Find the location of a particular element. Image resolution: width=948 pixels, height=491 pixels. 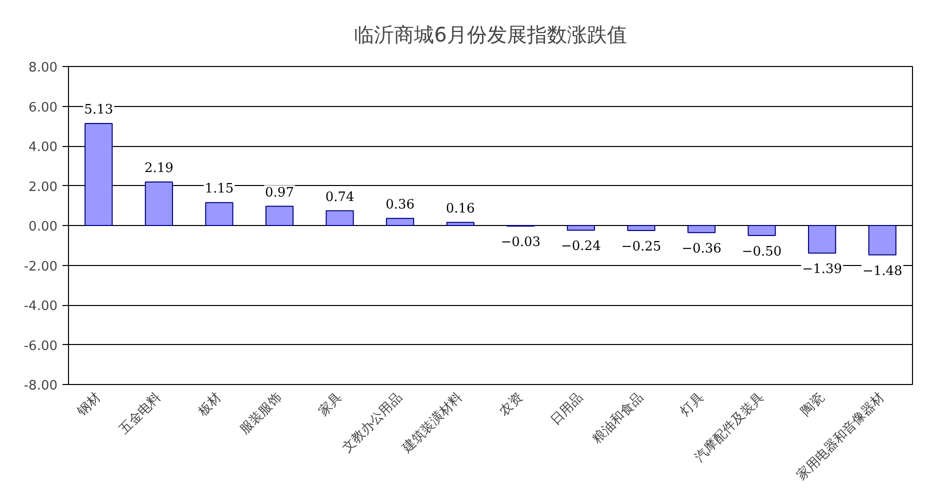

data-label: −1.39 is located at coordinates (822, 270).